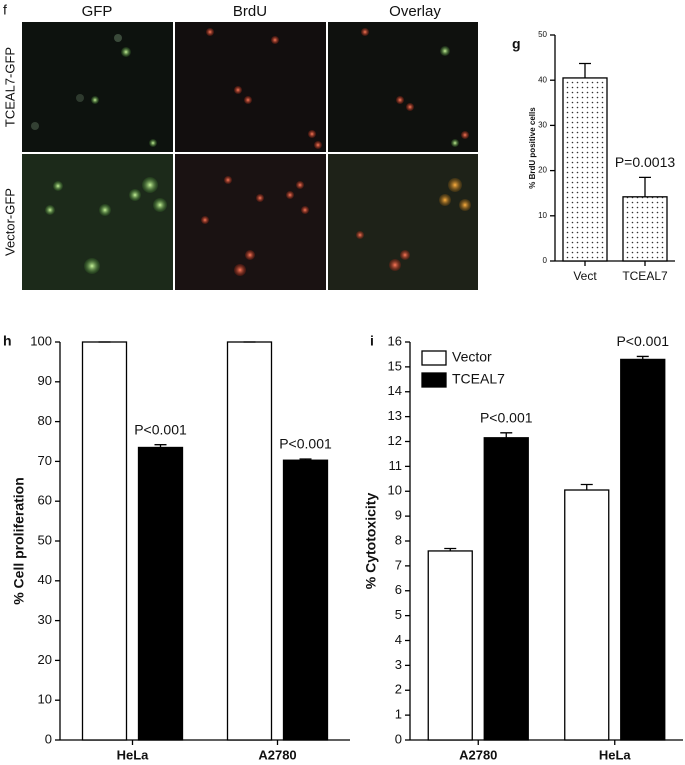 The image size is (685, 765). Describe the element at coordinates (645, 162) in the screenshot. I see `annotation: P=0.0013` at that location.